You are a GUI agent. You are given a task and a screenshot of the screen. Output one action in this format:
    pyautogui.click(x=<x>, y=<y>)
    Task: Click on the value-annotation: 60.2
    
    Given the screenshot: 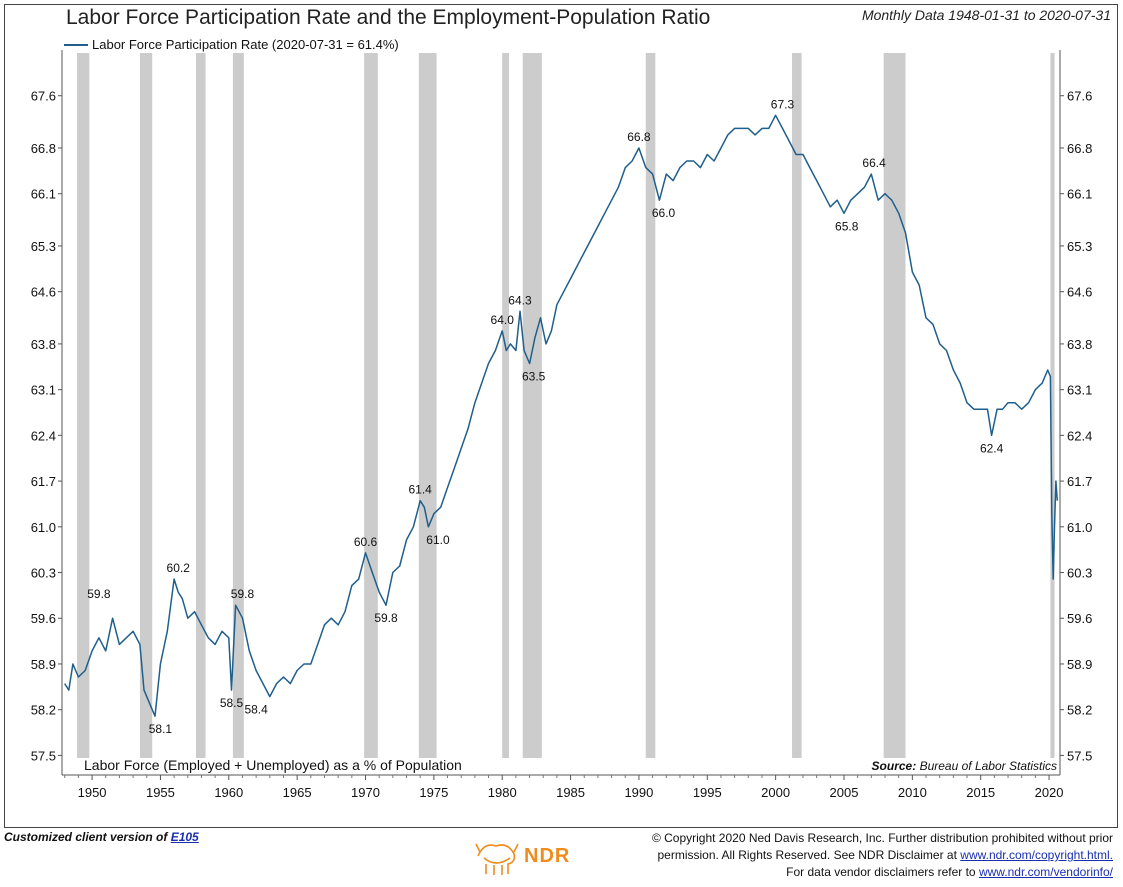 What is the action you would take?
    pyautogui.click(x=179, y=568)
    